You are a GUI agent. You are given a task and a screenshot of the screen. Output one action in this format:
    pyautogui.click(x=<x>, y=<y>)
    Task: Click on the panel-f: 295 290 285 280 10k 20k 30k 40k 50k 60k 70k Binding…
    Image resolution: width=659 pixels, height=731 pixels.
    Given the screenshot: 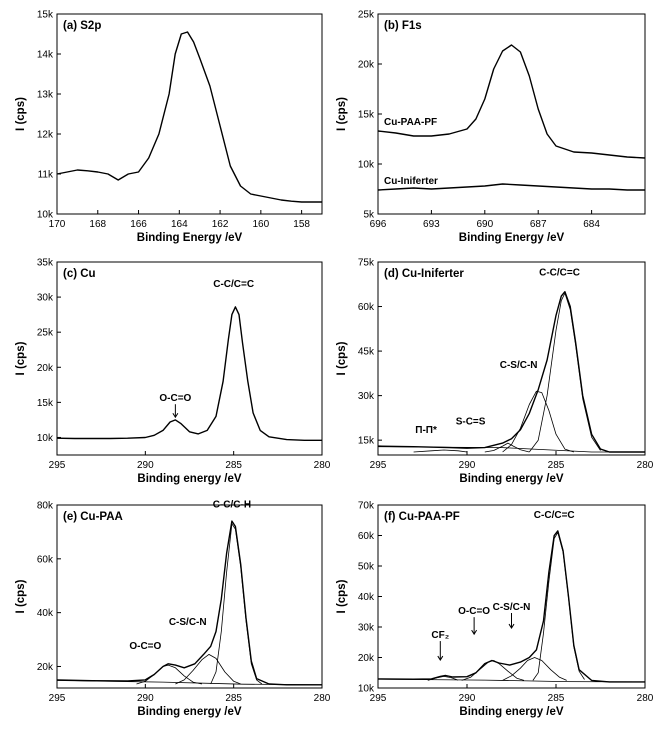 What is the action you would take?
    pyautogui.click(x=495, y=610)
    